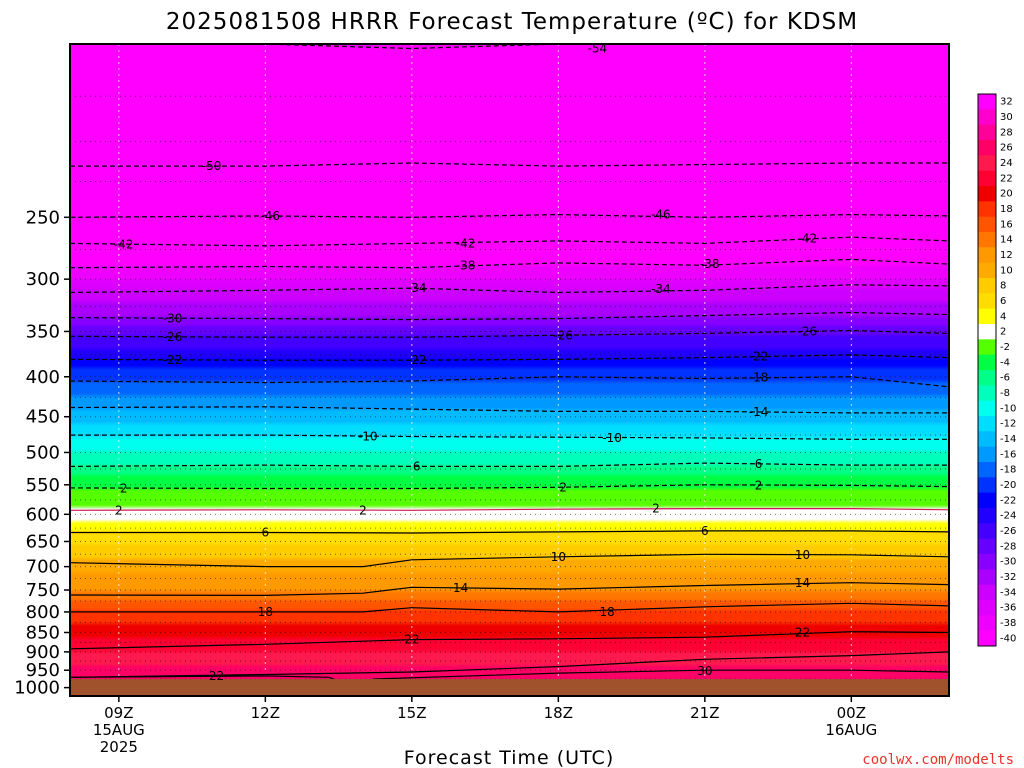  Describe the element at coordinates (119, 730) in the screenshot. I see `x-tick-label: 15AUG` at that location.